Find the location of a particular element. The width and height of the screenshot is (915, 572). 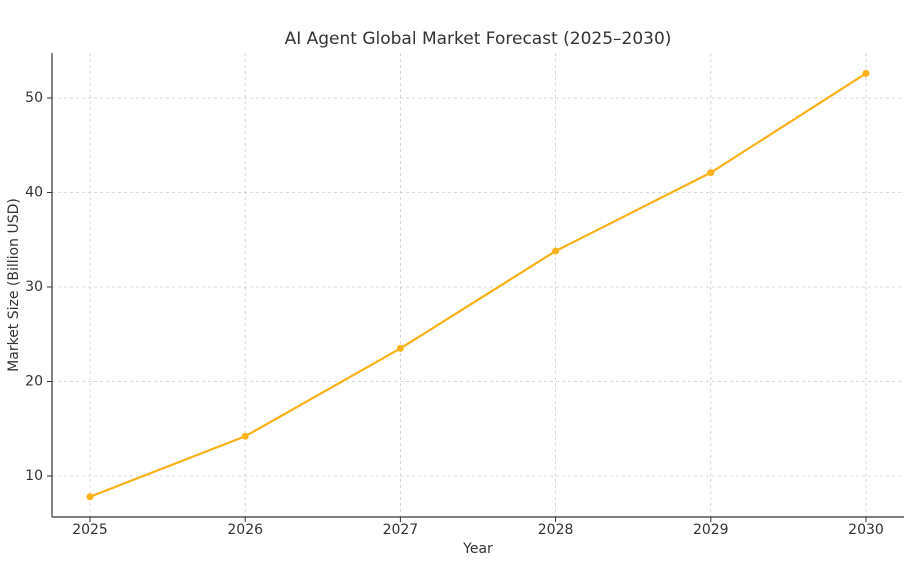

y-tick-label: 50 is located at coordinates (34, 98).